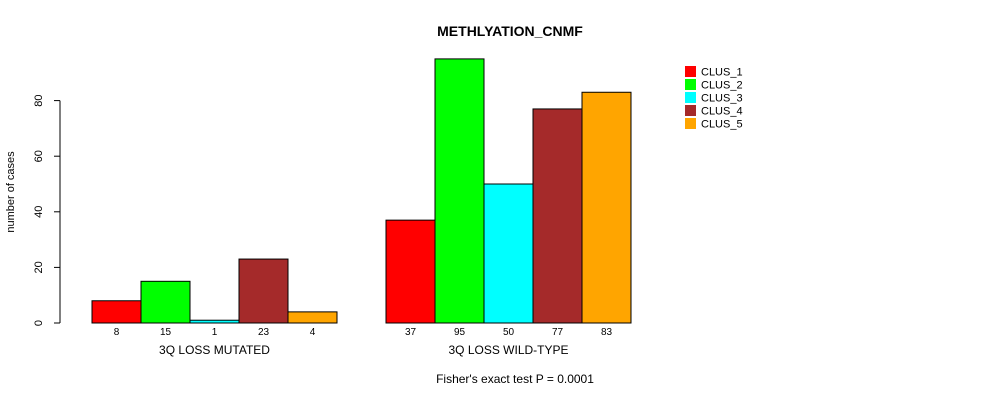 Image resolution: width=990 pixels, height=400 pixels. What do you see at coordinates (722, 112) in the screenshot?
I see `legend-label: CLUS_4` at bounding box center [722, 112].